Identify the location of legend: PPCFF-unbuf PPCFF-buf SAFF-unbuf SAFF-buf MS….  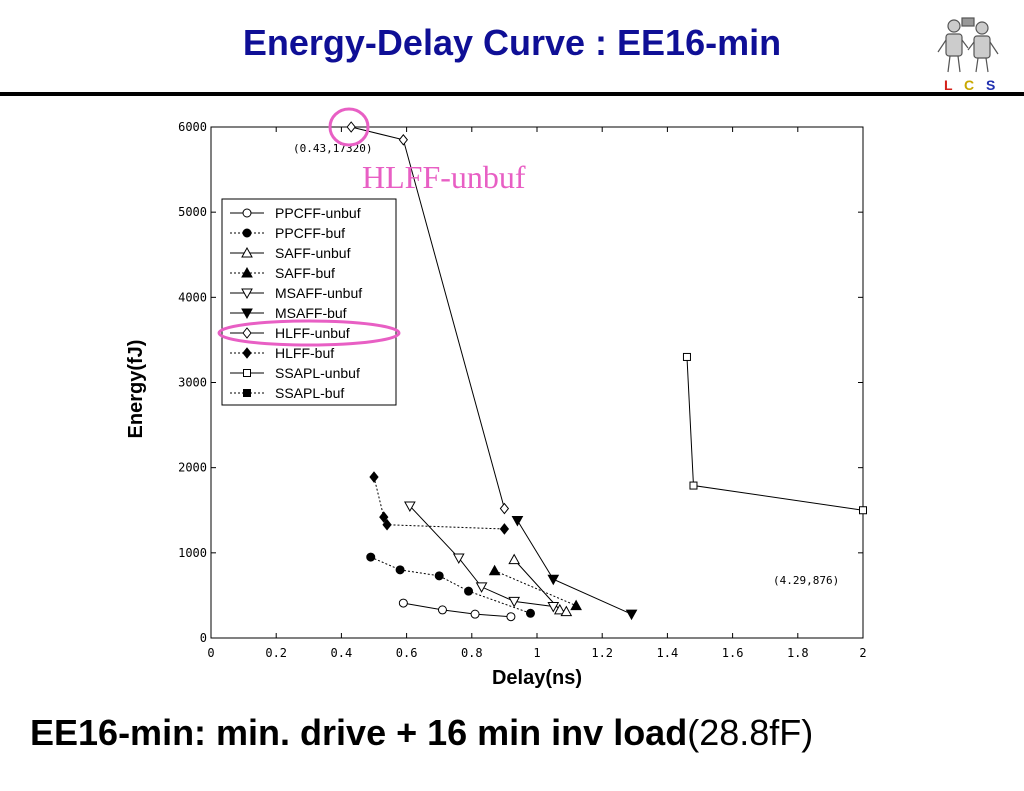
(309, 302).